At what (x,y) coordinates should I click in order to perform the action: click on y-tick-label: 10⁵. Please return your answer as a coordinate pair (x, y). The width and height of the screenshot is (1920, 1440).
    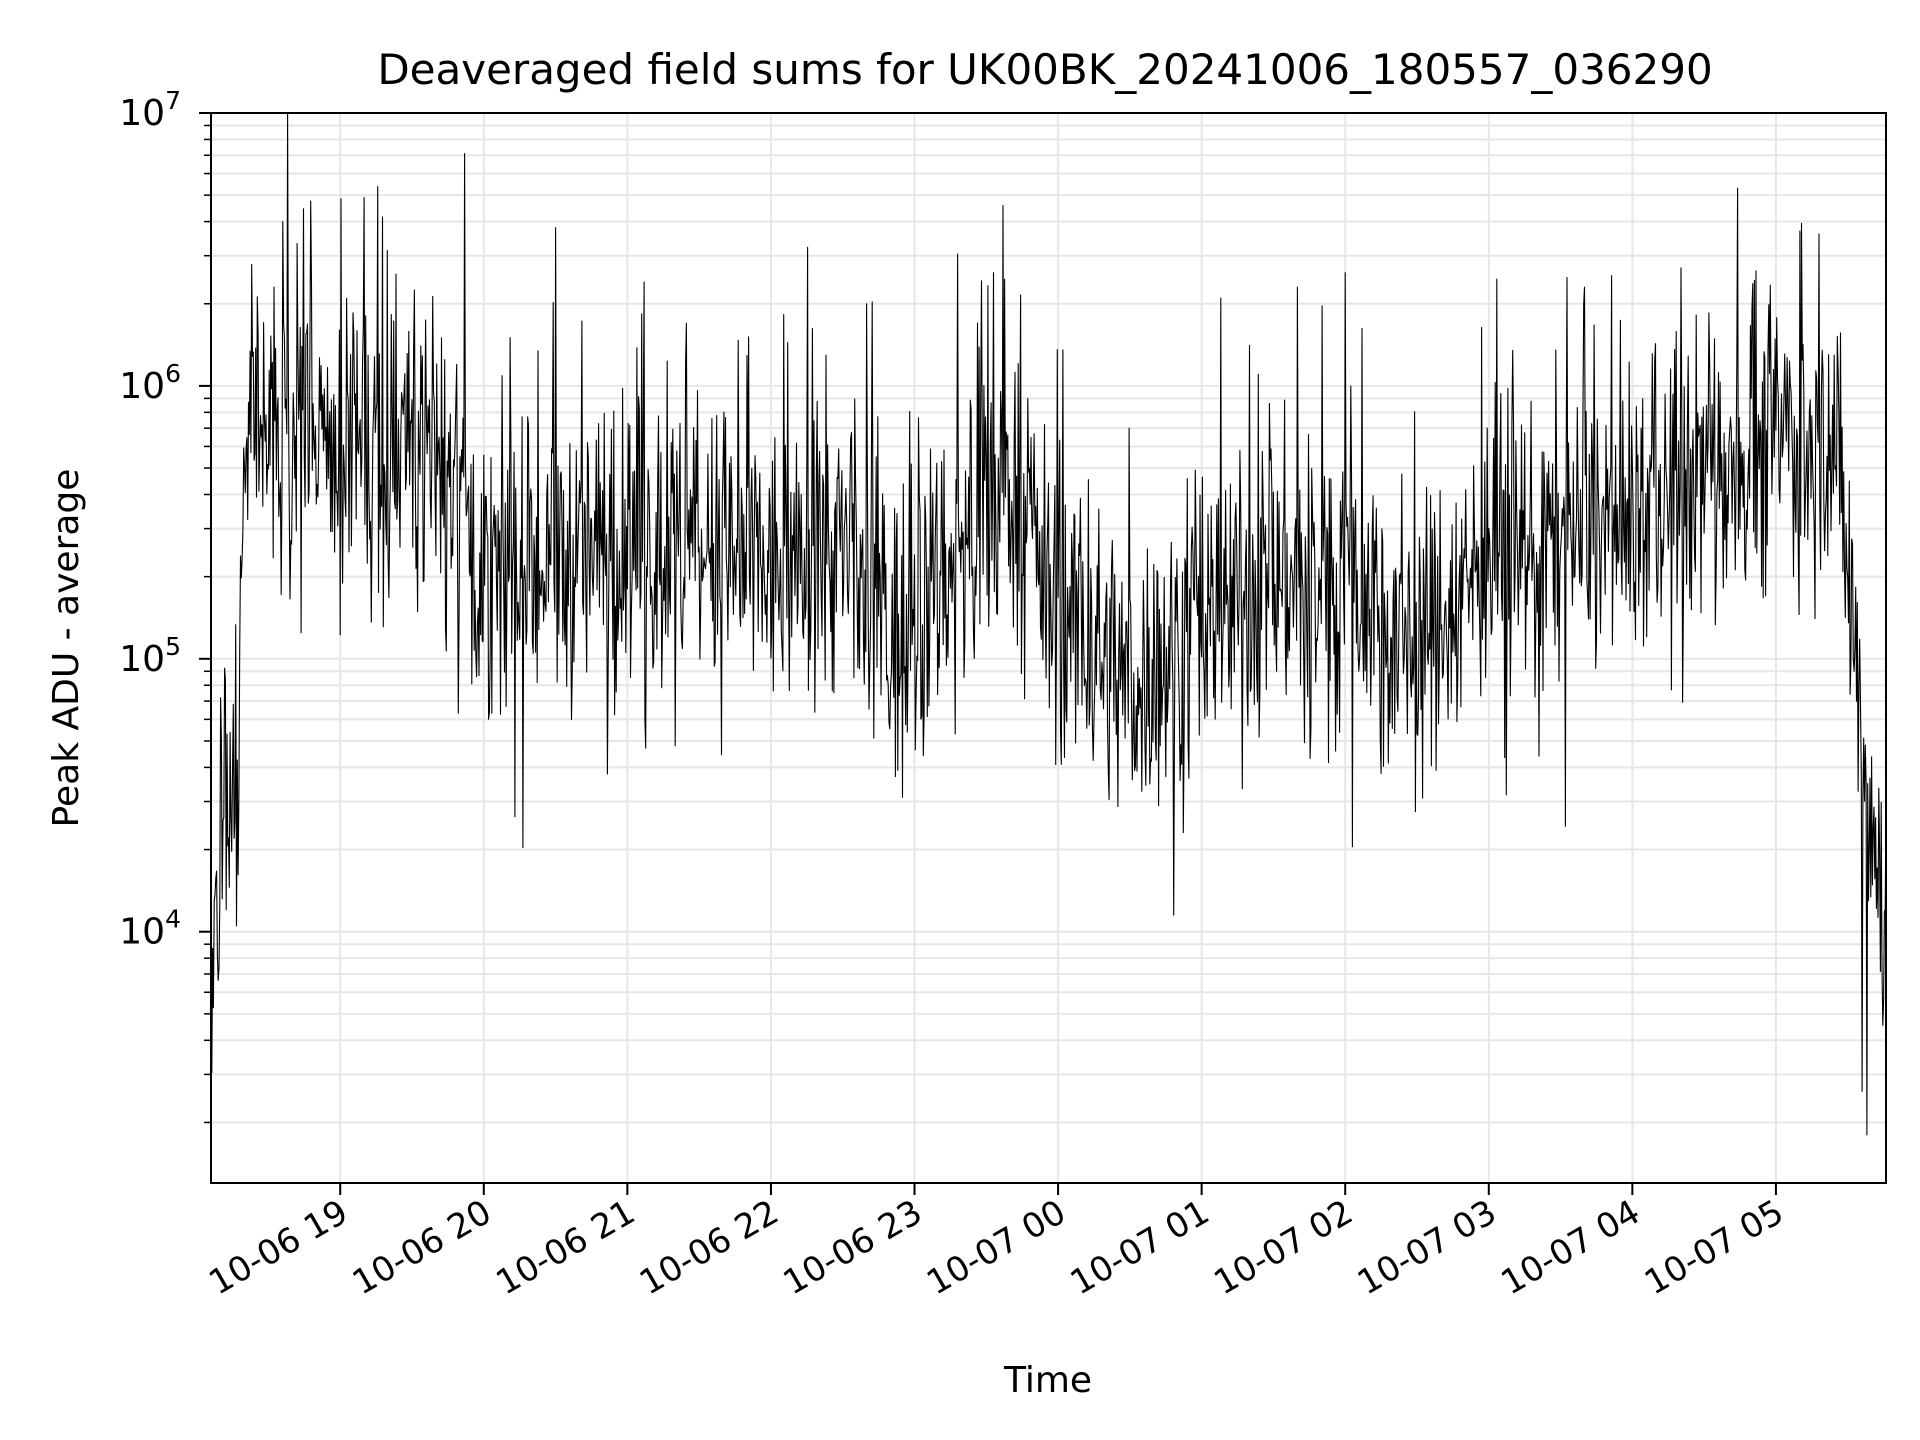
    Looking at the image, I should click on (150, 656).